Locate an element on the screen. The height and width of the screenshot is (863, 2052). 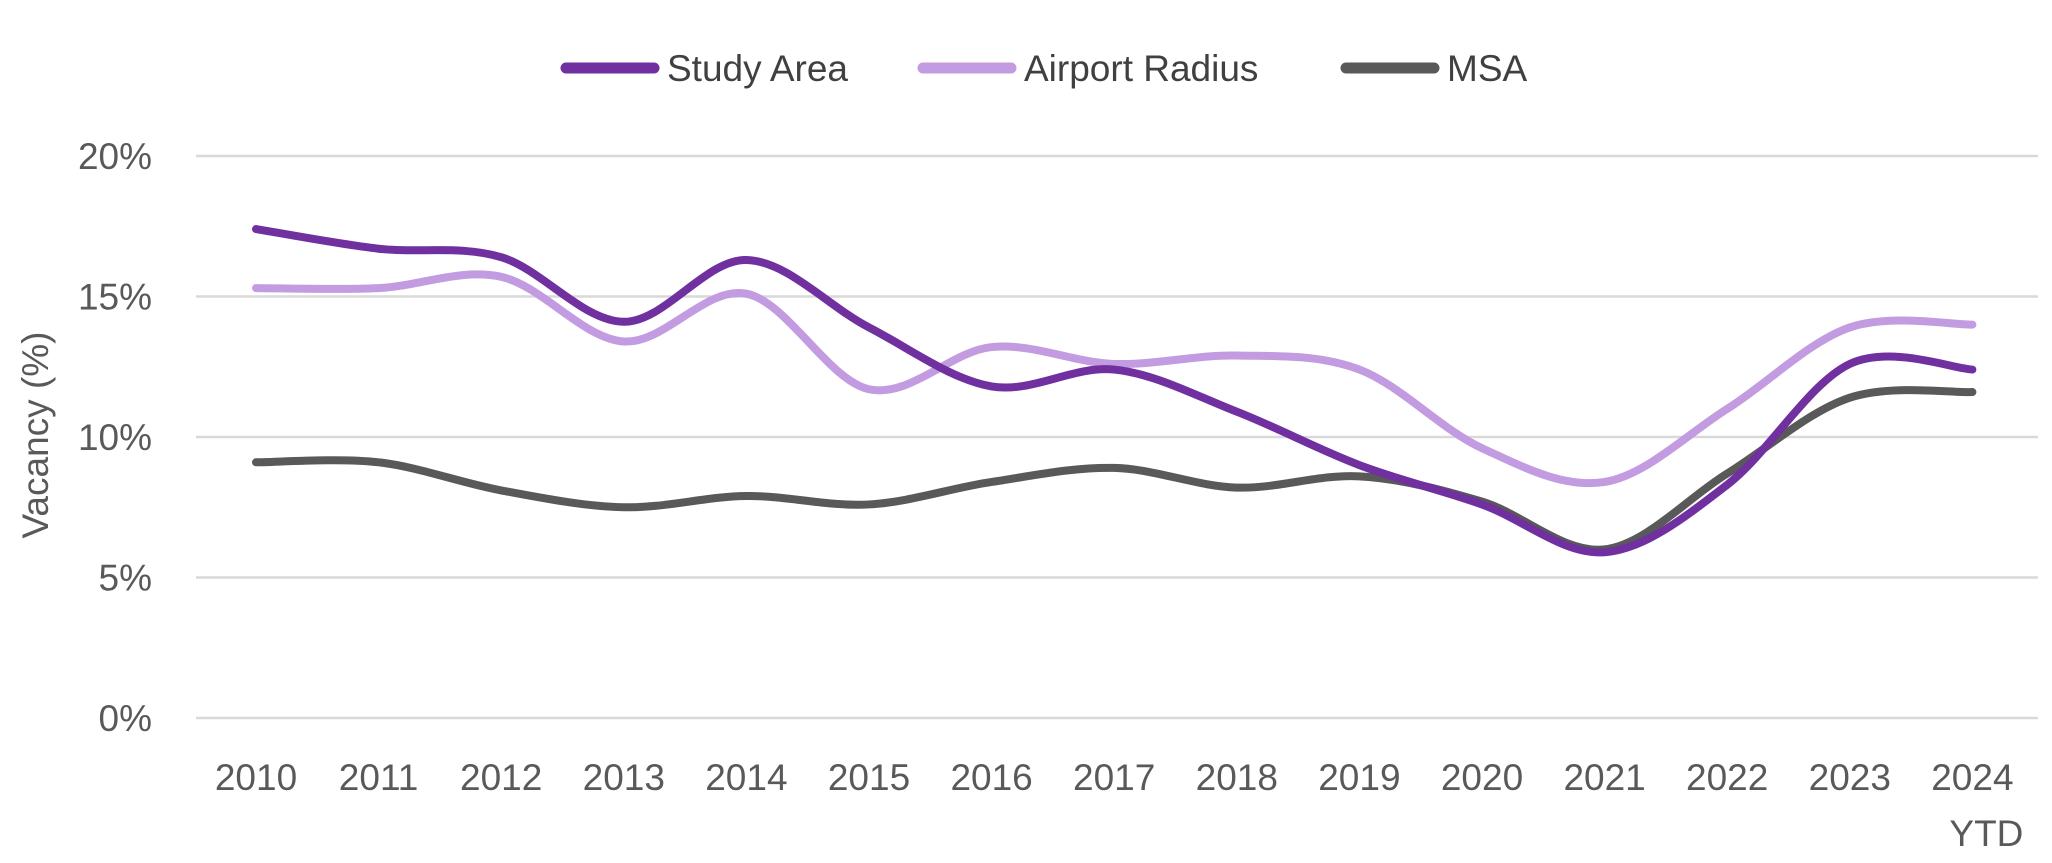
y-axis-ticks: 0% 5% 10% 15% 20% is located at coordinates (115, 437).